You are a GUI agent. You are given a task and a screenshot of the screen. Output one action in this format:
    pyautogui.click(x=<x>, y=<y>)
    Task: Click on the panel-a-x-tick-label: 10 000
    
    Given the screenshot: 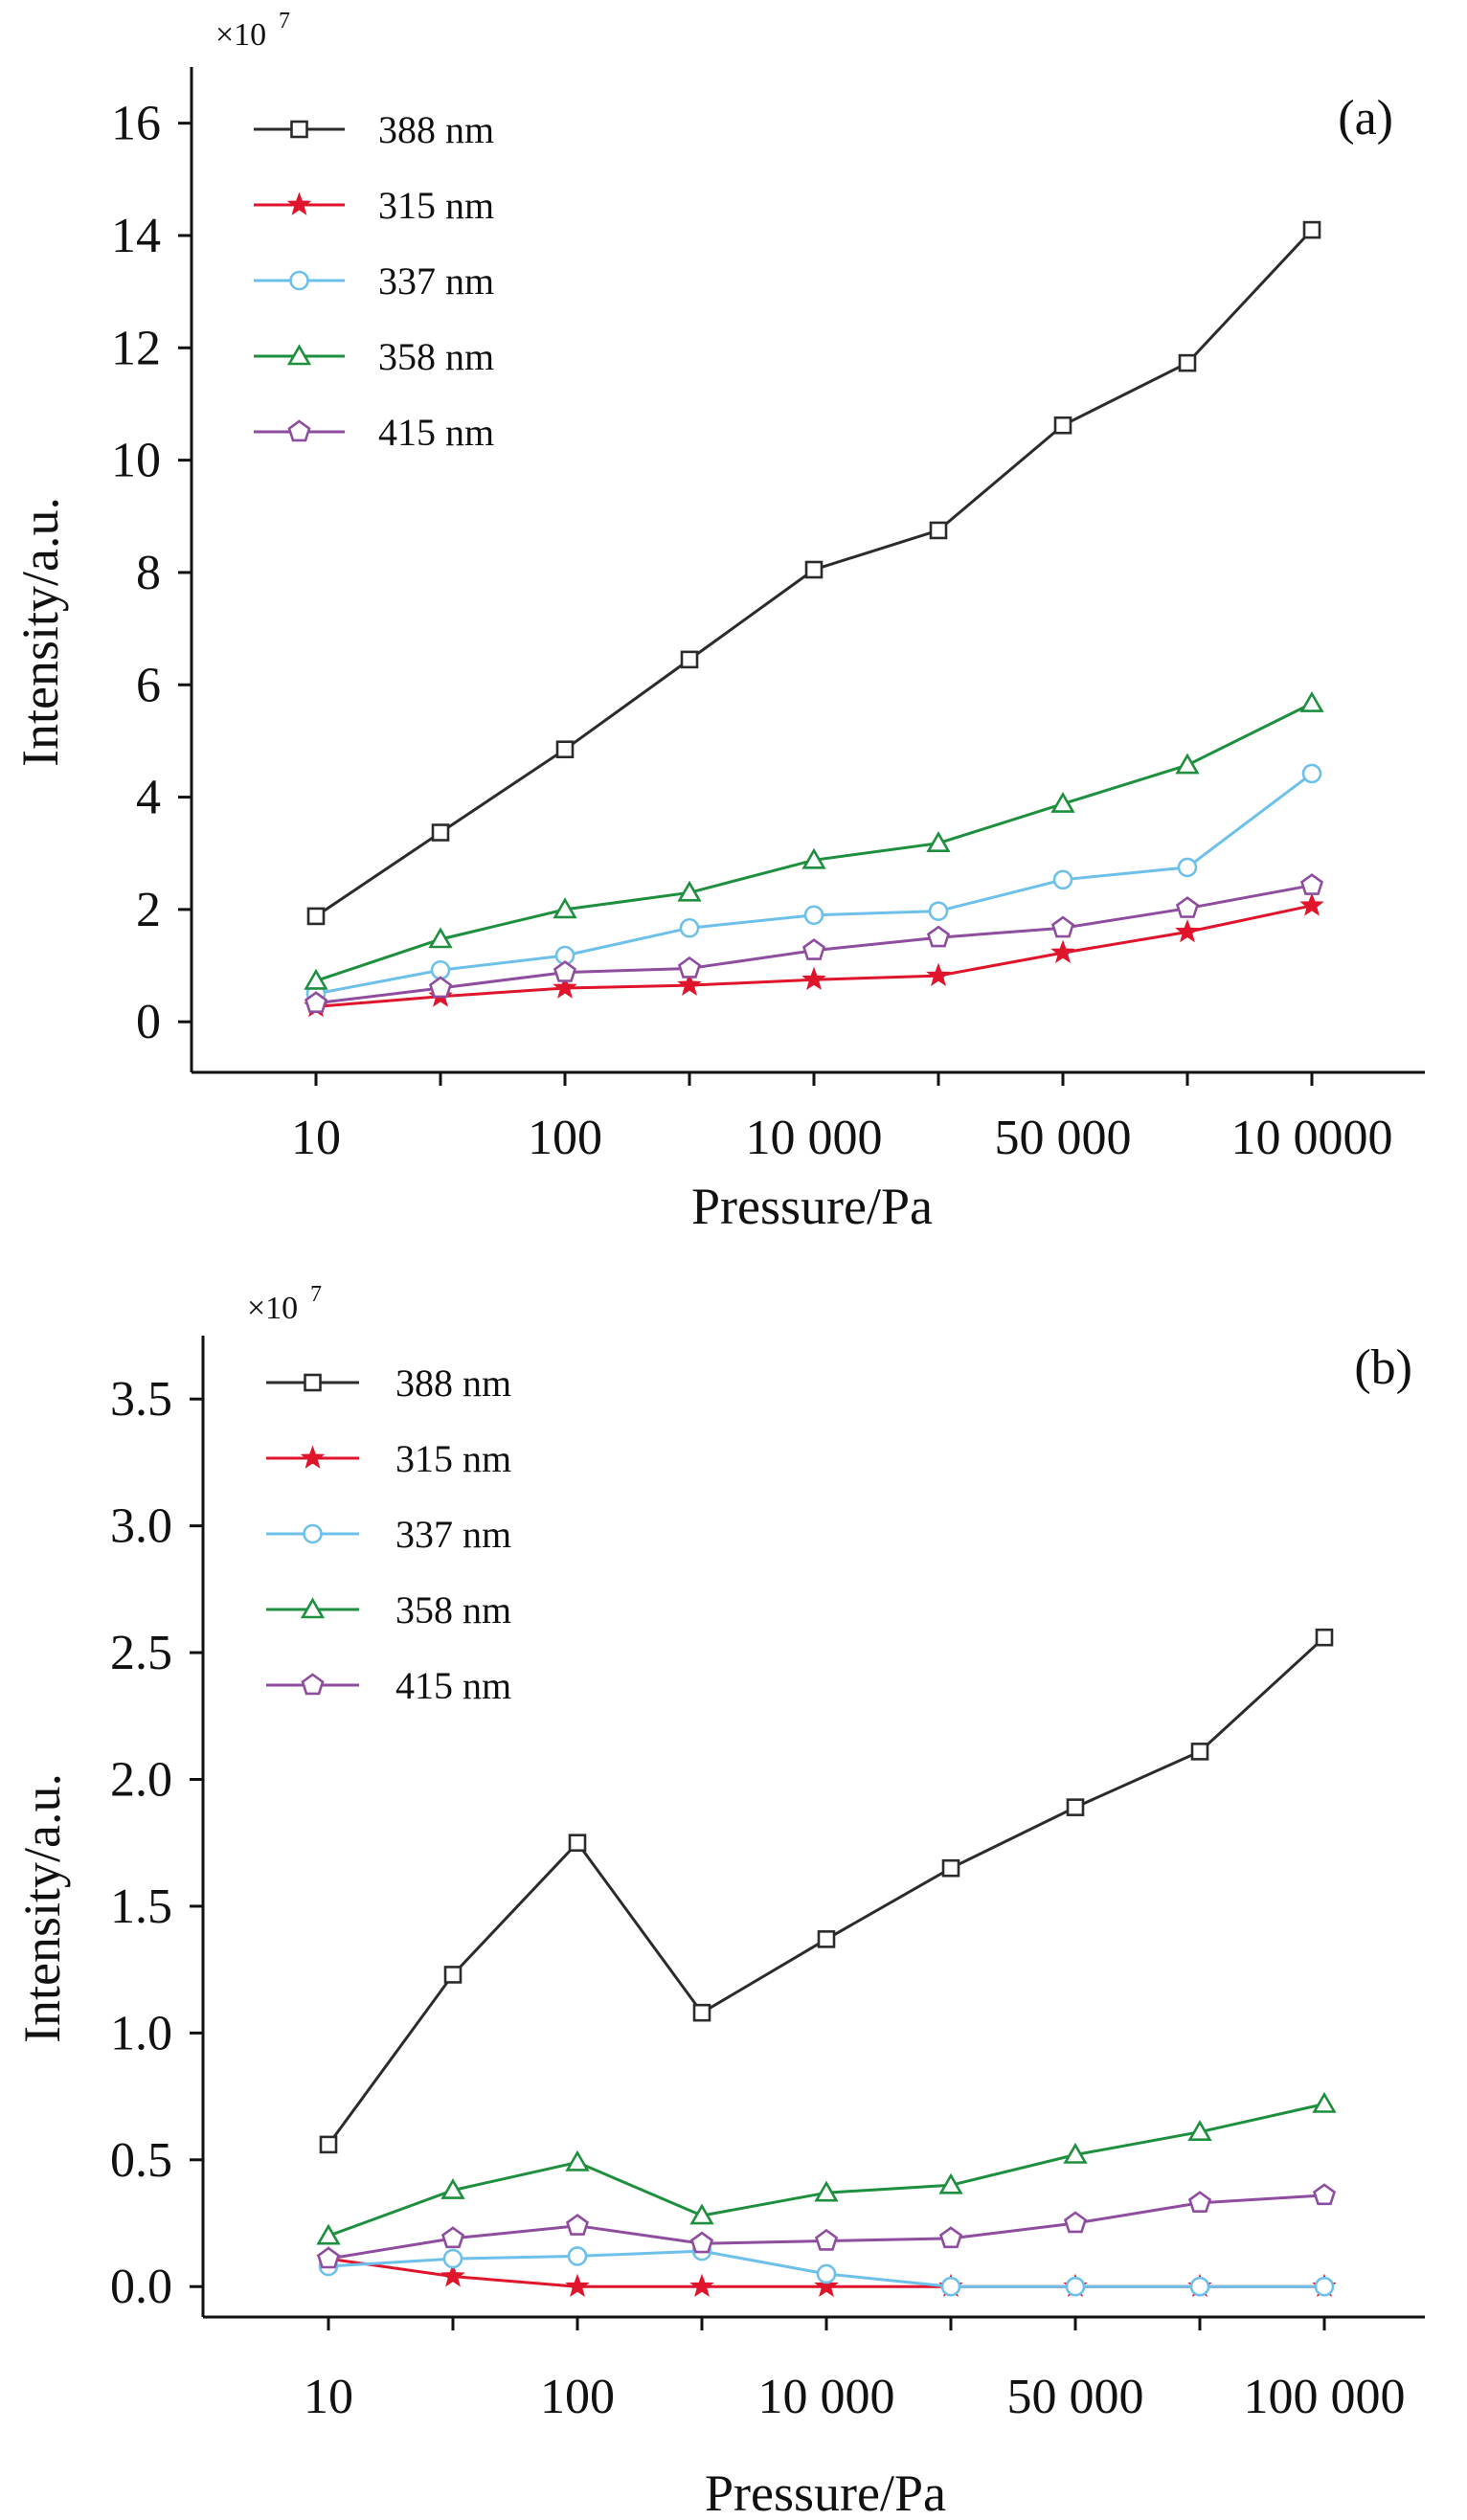 What is the action you would take?
    pyautogui.click(x=814, y=1138)
    